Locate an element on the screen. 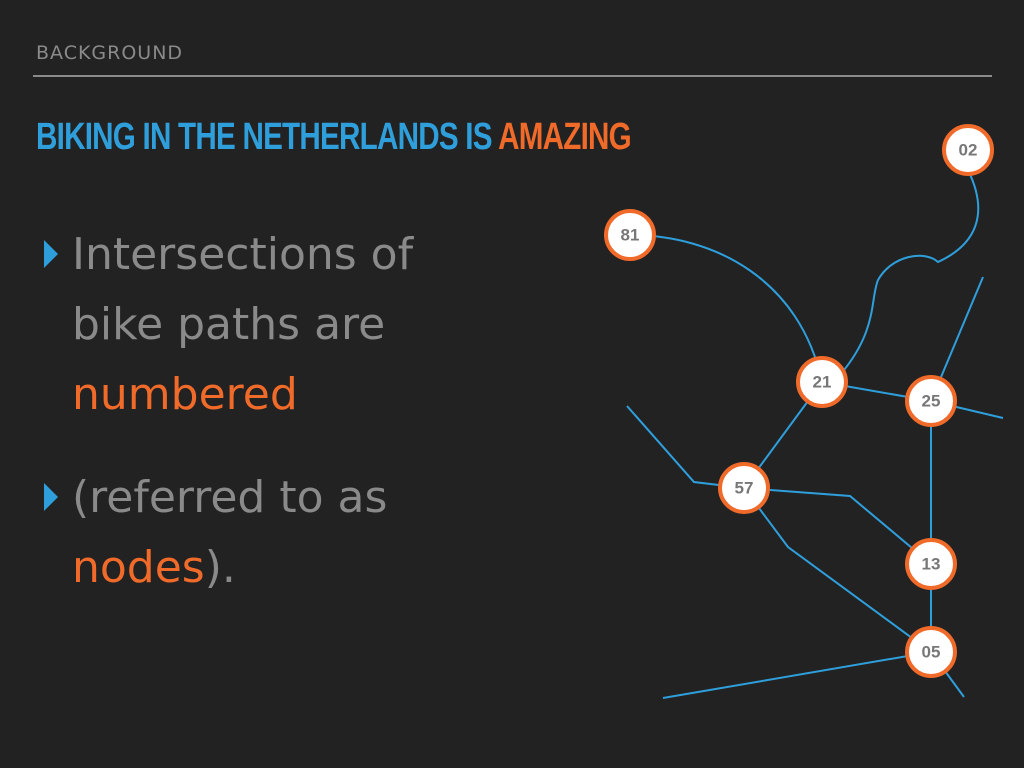 The height and width of the screenshot is (768, 1024). node-label: 21 is located at coordinates (822, 382).